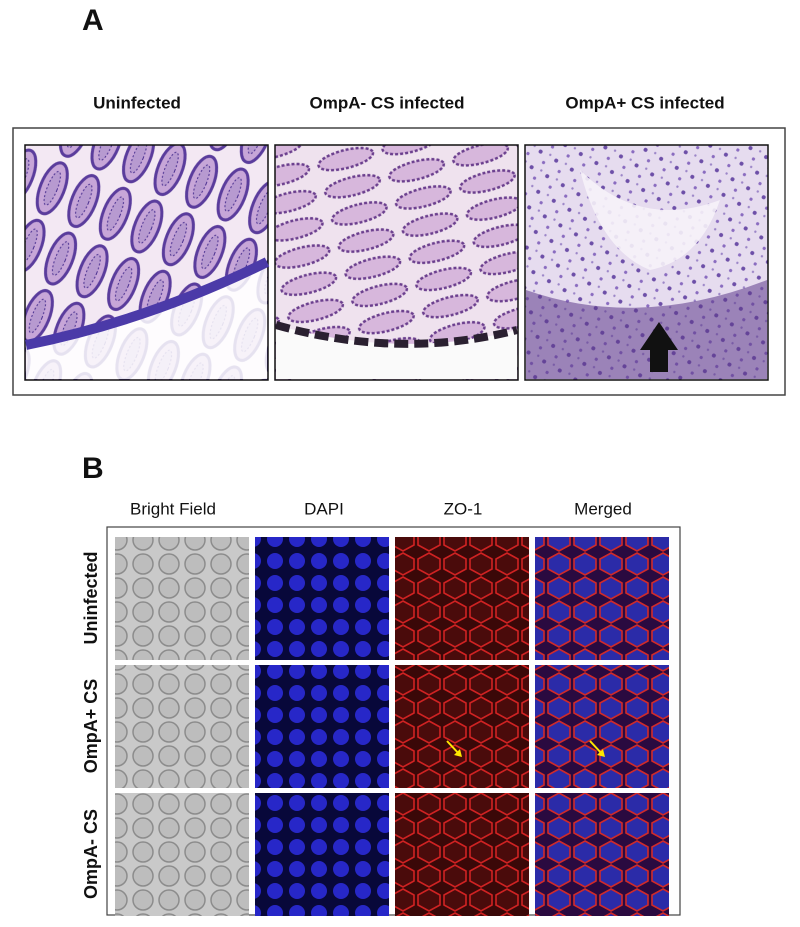 The image size is (800, 927). Describe the element at coordinates (137, 102) in the screenshot. I see `column-label: Uninfected` at that location.